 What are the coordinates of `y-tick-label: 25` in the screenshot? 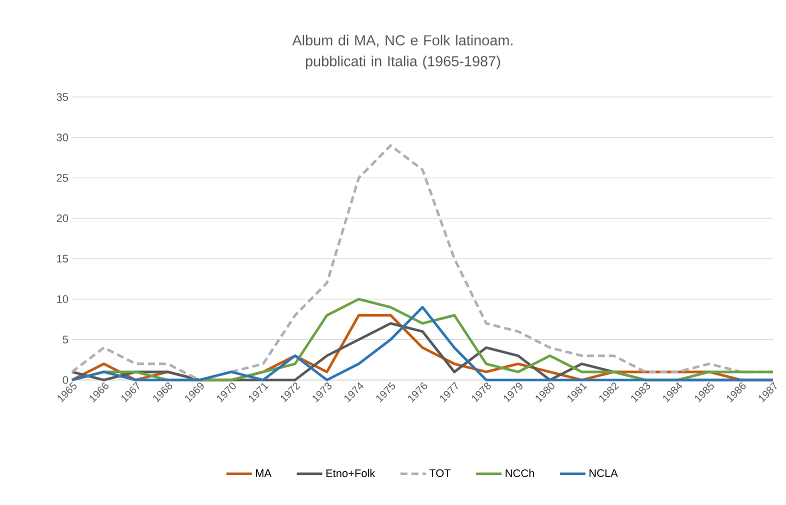 It's located at (62, 178).